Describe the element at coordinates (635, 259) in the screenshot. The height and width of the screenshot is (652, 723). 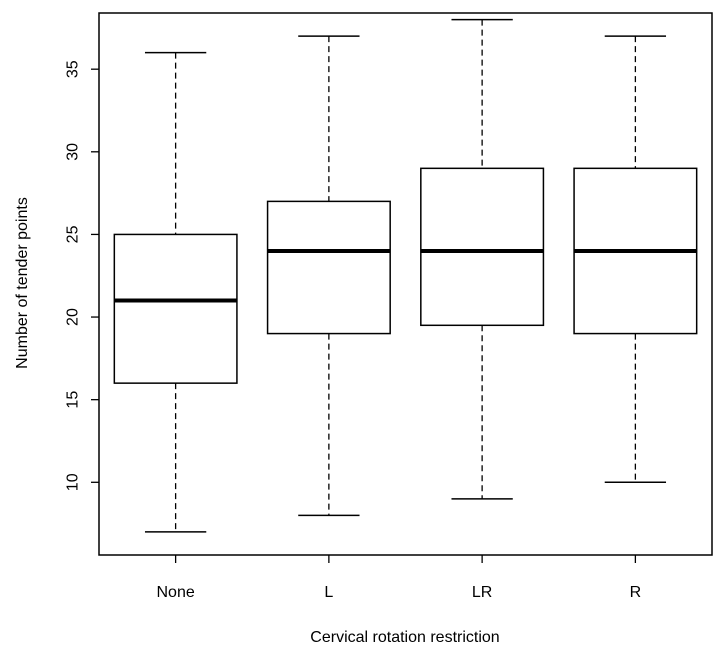
I see `box-r` at that location.